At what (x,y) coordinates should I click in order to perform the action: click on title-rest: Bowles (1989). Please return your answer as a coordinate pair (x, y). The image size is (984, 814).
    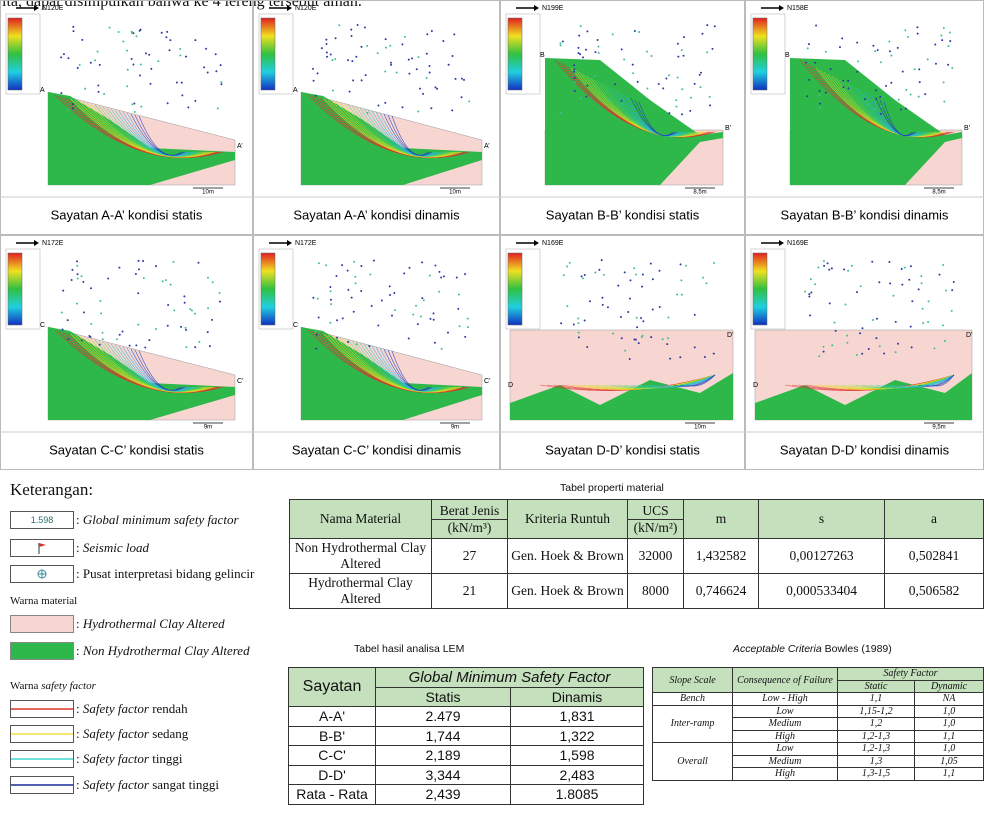
    Looking at the image, I should click on (856, 649).